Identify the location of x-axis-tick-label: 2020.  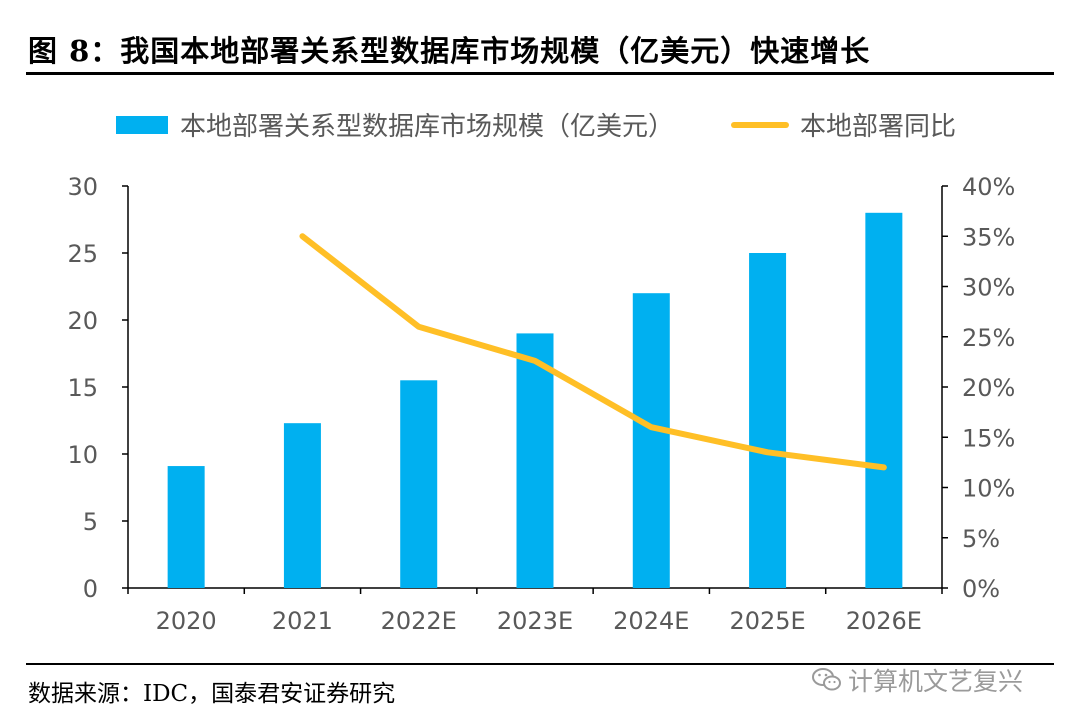
(186, 621).